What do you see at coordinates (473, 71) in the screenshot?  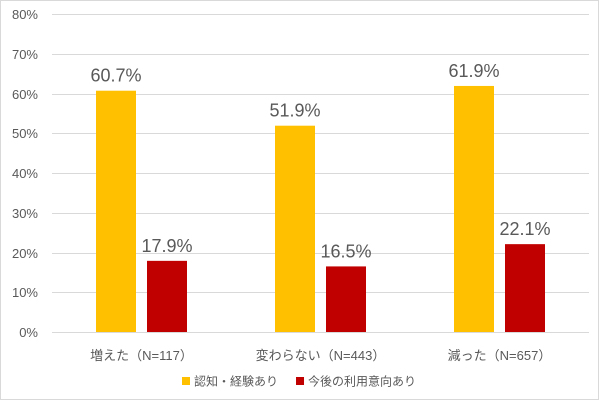 I see `data-label: 61.9%` at bounding box center [473, 71].